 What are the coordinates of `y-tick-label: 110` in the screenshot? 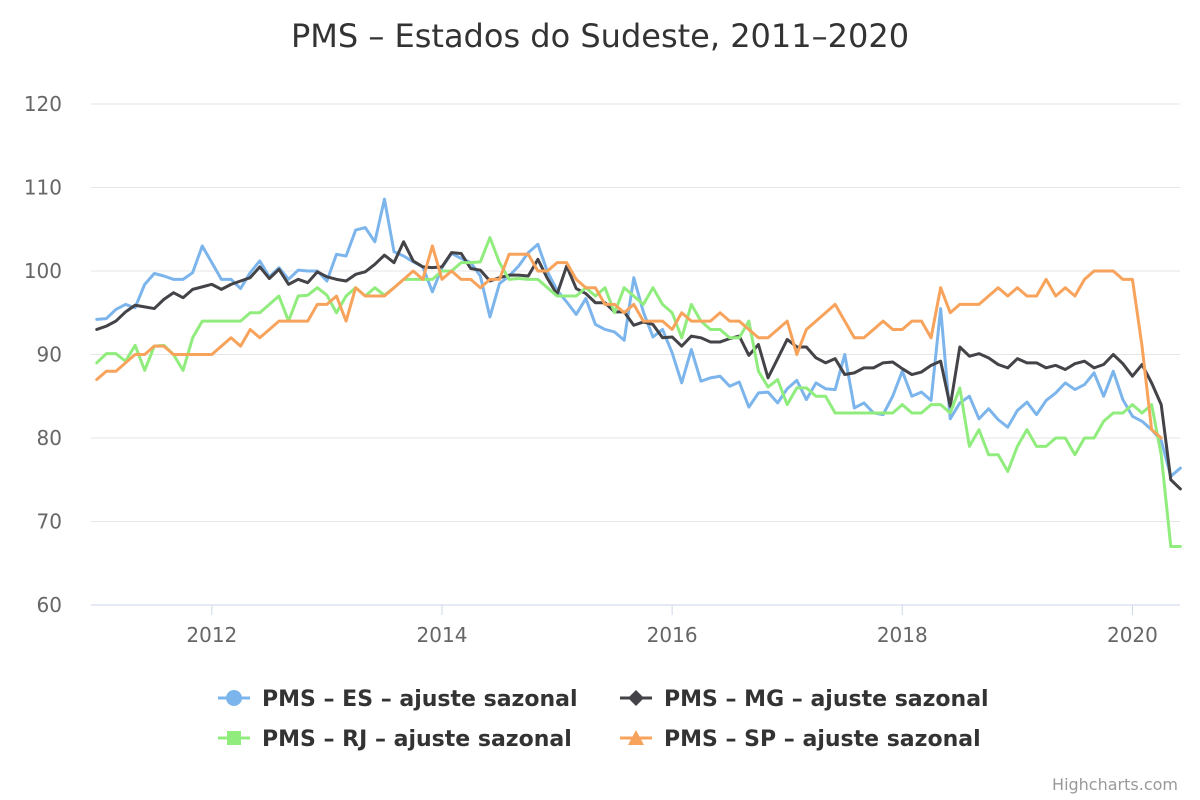 It's located at (43, 188).